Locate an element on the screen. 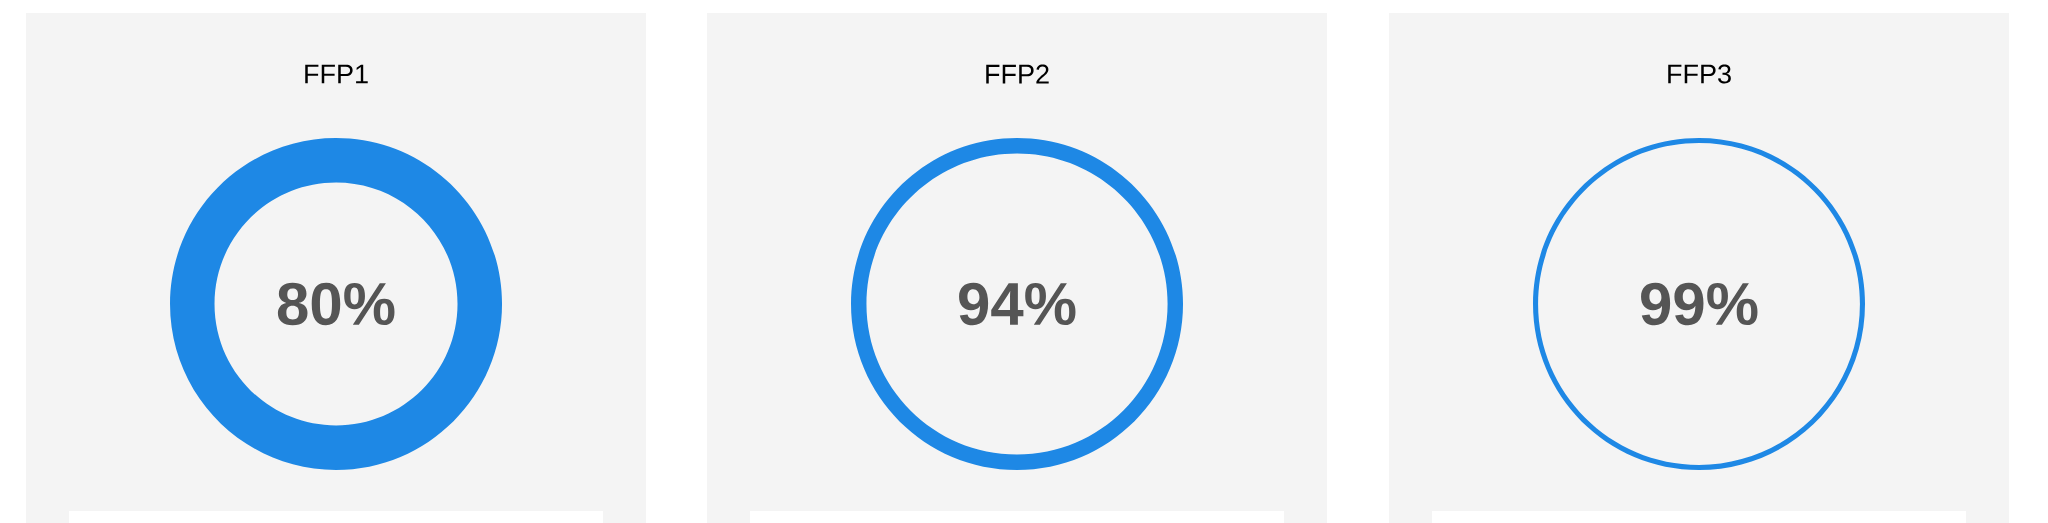 The height and width of the screenshot is (523, 2048). text: FFP2 is located at coordinates (1017, 74).